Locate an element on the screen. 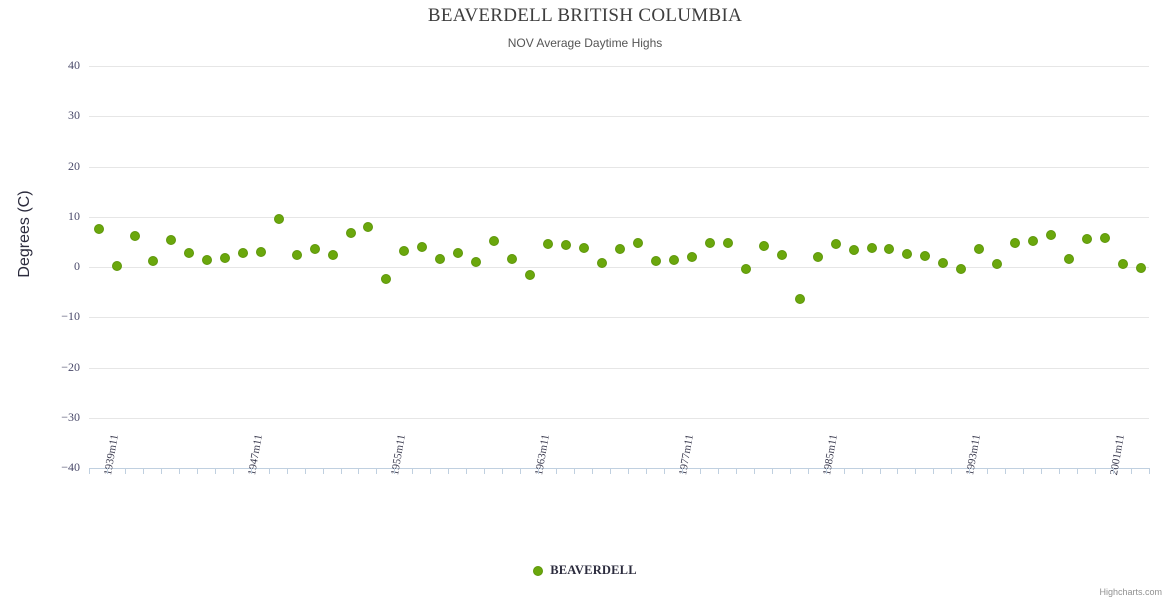 This screenshot has height=600, width=1170. y-tick-label: −40 is located at coordinates (70, 467).